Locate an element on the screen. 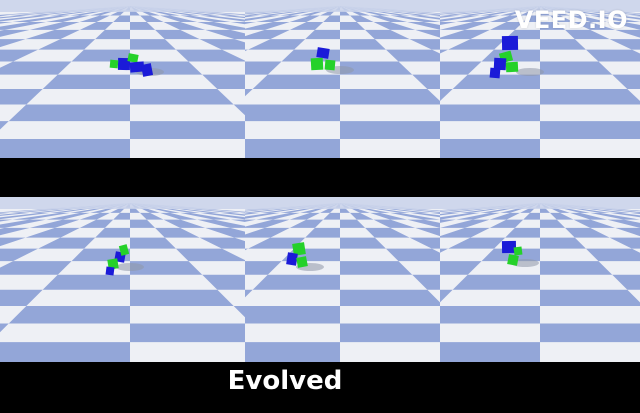 The image size is (640, 413). creature-bottom-right is located at coordinates (512, 253).